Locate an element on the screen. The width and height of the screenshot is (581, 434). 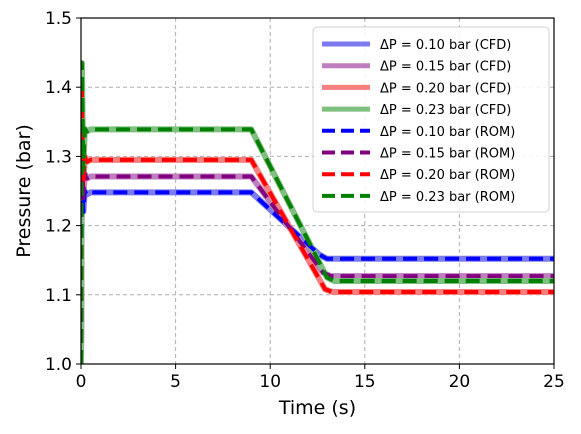
y-tick-label: 1.3 is located at coordinates (58, 157).